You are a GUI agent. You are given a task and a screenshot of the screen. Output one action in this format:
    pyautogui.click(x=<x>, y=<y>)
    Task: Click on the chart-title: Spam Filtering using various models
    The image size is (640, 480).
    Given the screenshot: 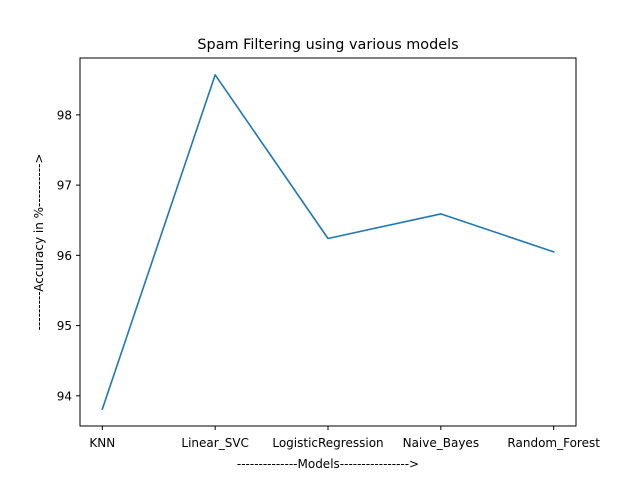 What is the action you would take?
    pyautogui.click(x=327, y=45)
    